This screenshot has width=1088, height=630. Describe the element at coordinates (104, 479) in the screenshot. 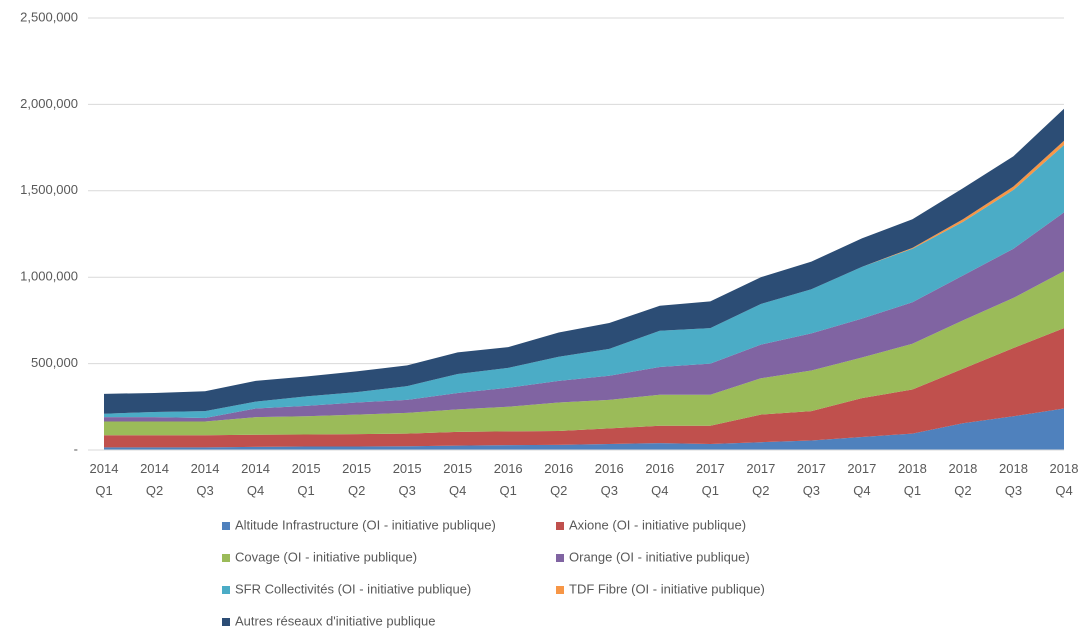

I see `x-tick-label: 2014 Q1` at that location.